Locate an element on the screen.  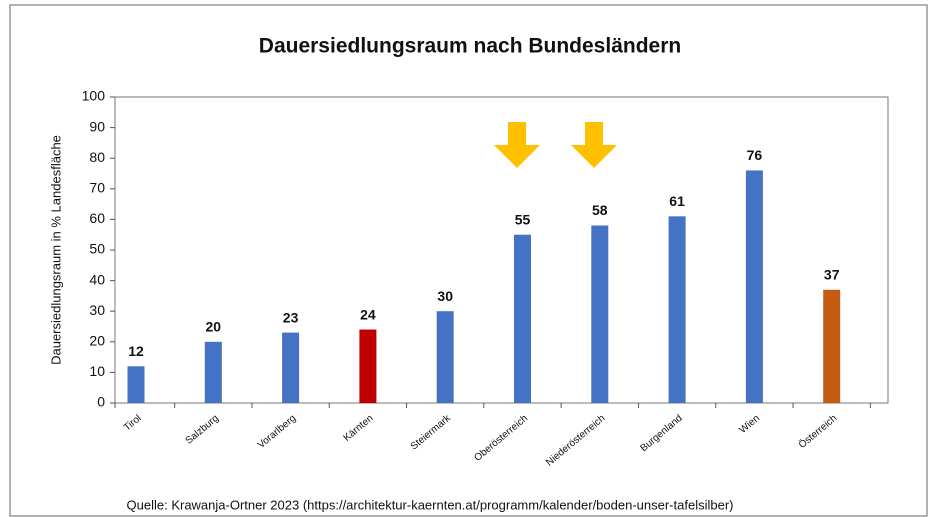
data-label: 61 is located at coordinates (677, 201).